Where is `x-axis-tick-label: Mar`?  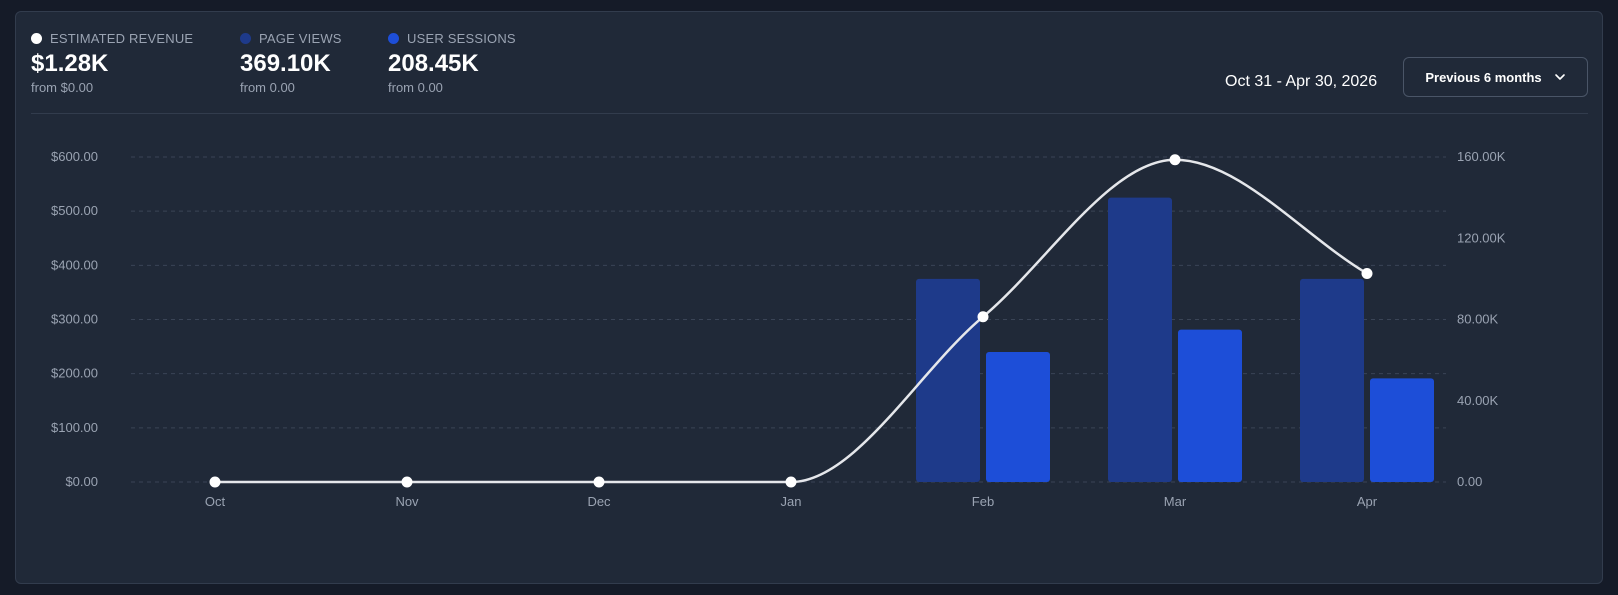
x-axis-tick-label: Mar is located at coordinates (1175, 501).